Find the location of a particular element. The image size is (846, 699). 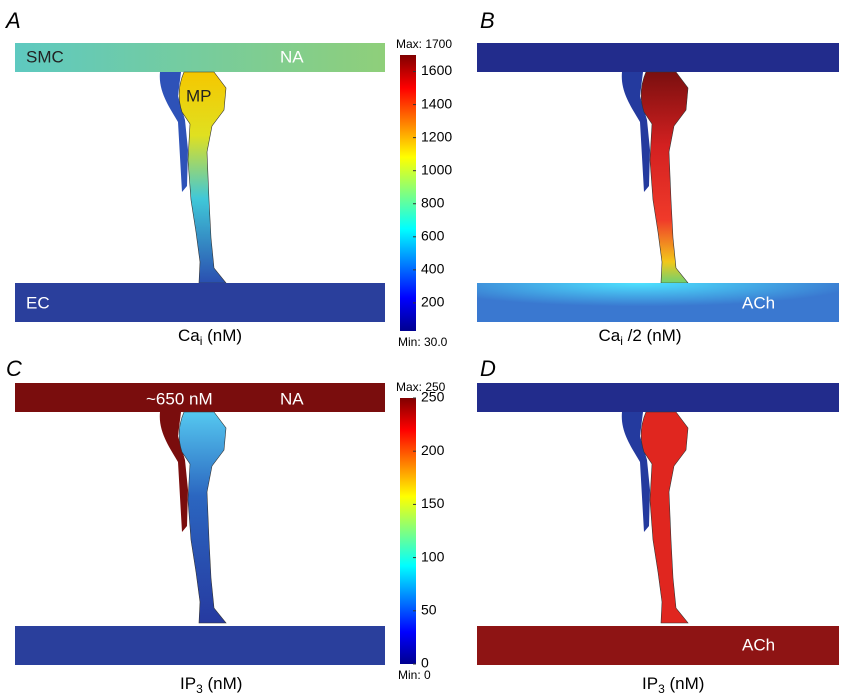

tick-label: 600 is located at coordinates (433, 235).